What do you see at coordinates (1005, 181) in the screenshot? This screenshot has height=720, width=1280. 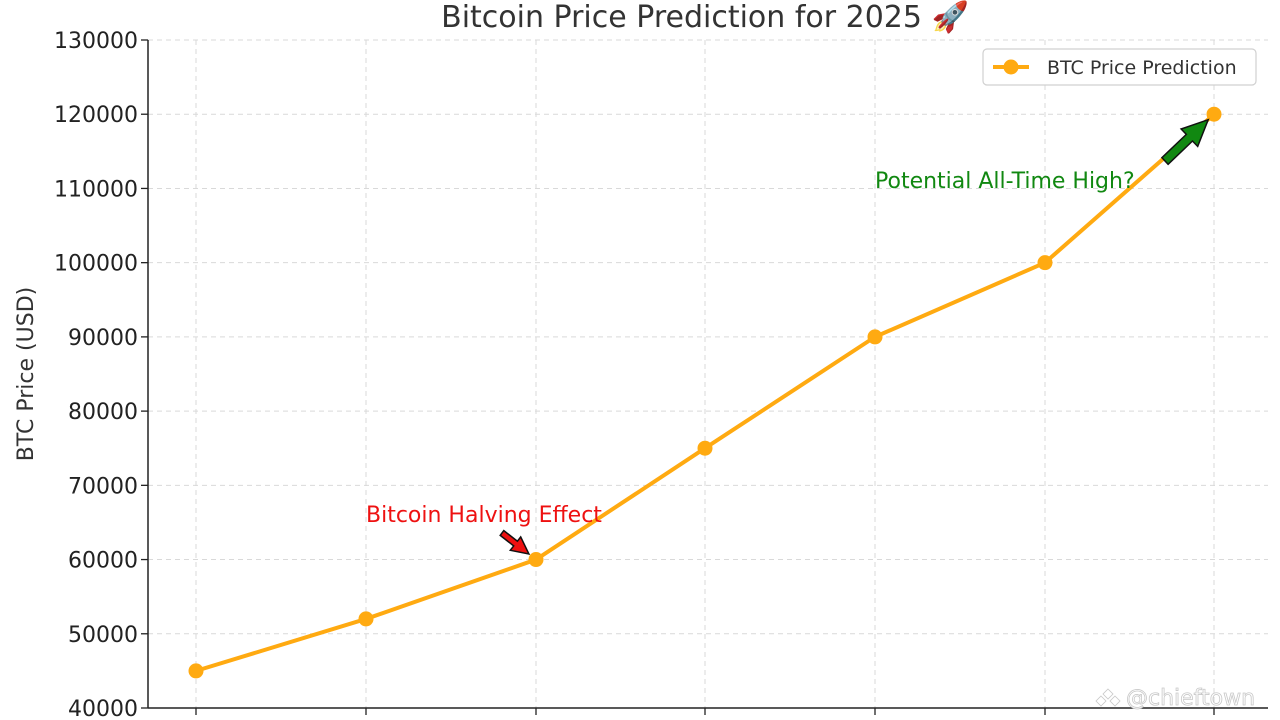 I see `annotation-text: Potential All-Time High?` at bounding box center [1005, 181].